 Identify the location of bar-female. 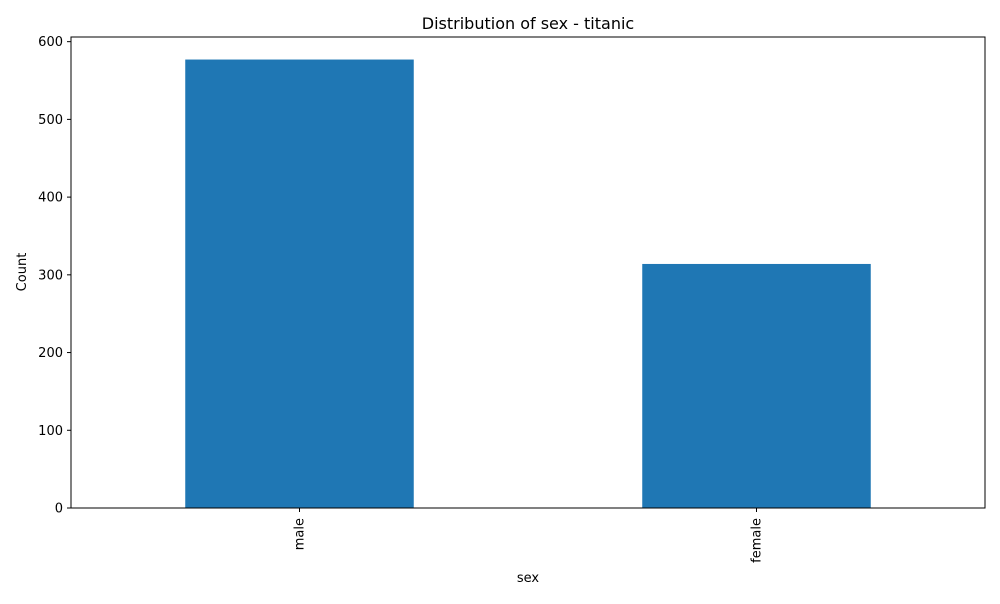
(756, 385).